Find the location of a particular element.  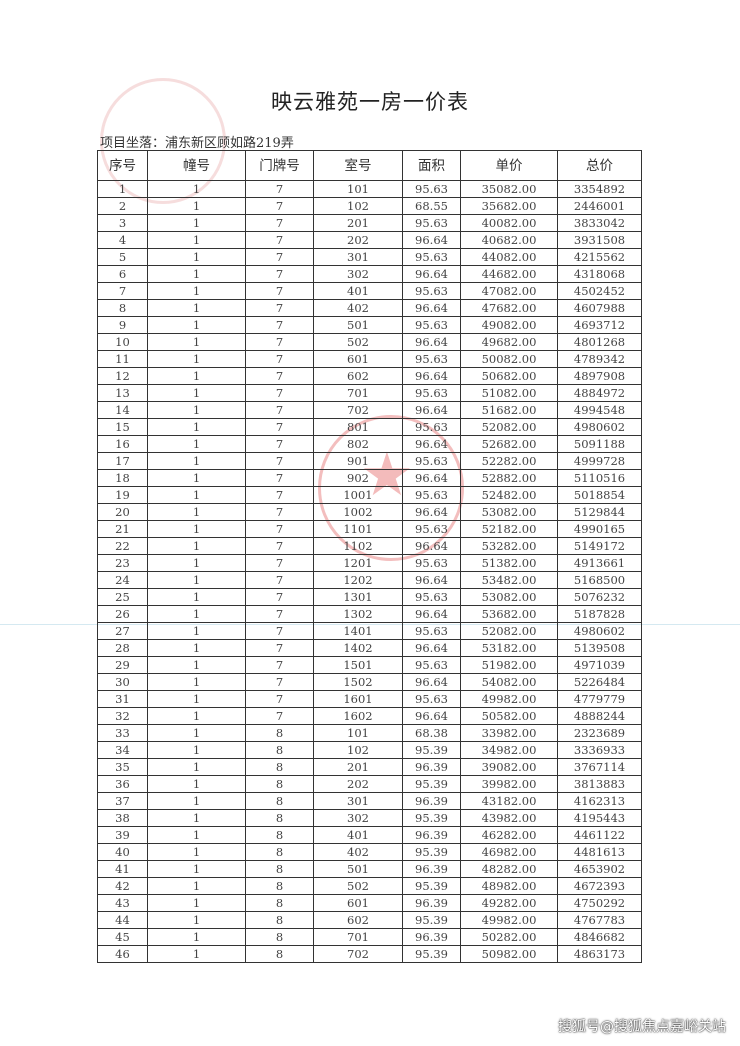

cell-seq: 26 is located at coordinates (122, 614).